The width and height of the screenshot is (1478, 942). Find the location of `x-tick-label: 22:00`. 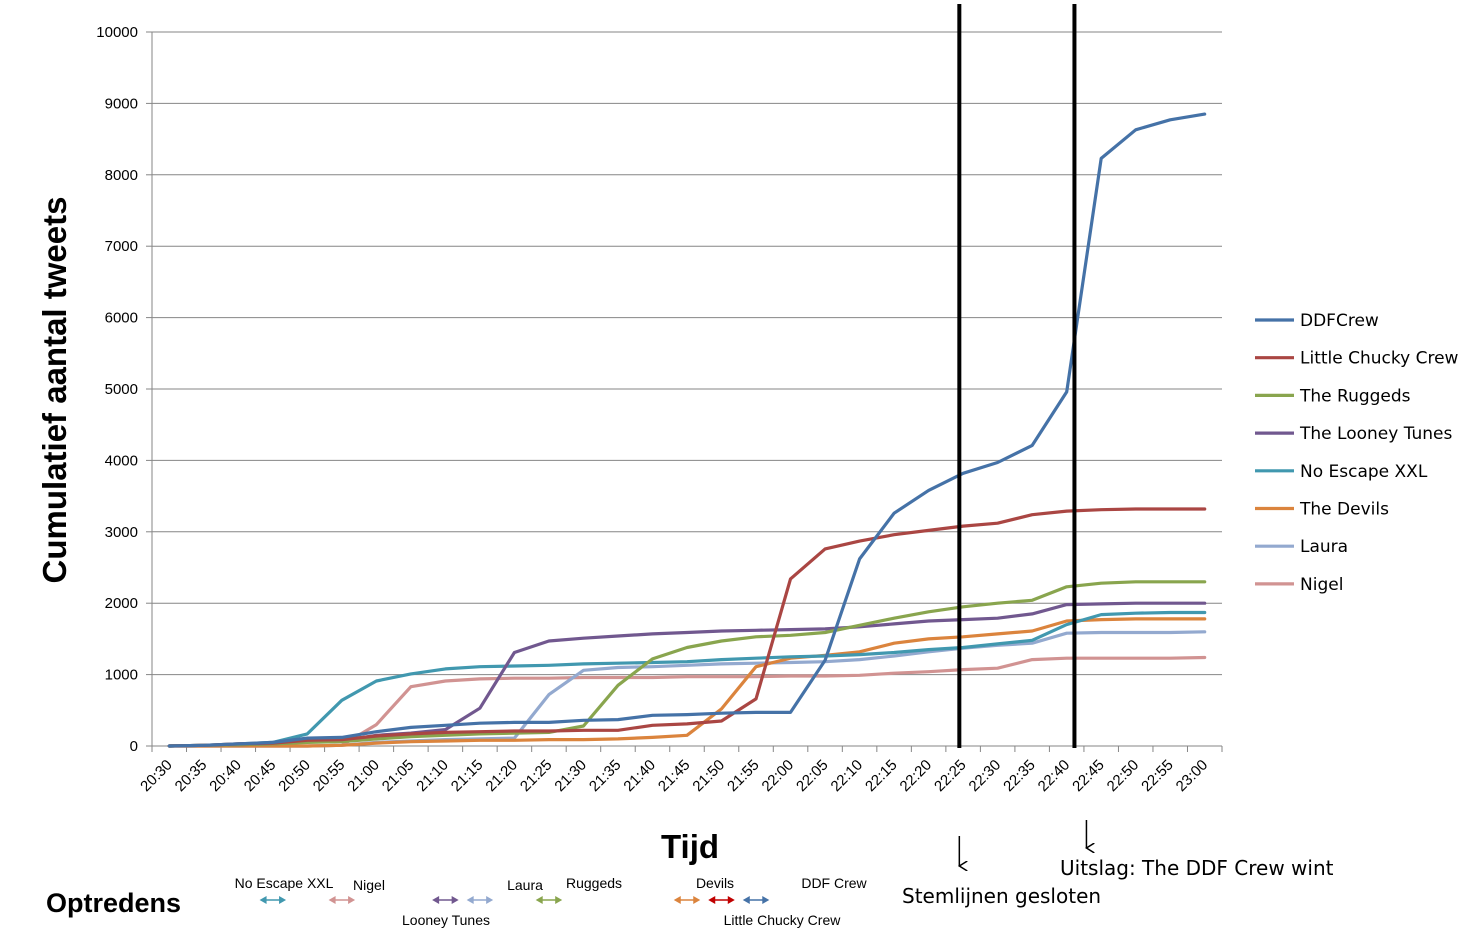

x-tick-label: 22:00 is located at coordinates (778, 776).